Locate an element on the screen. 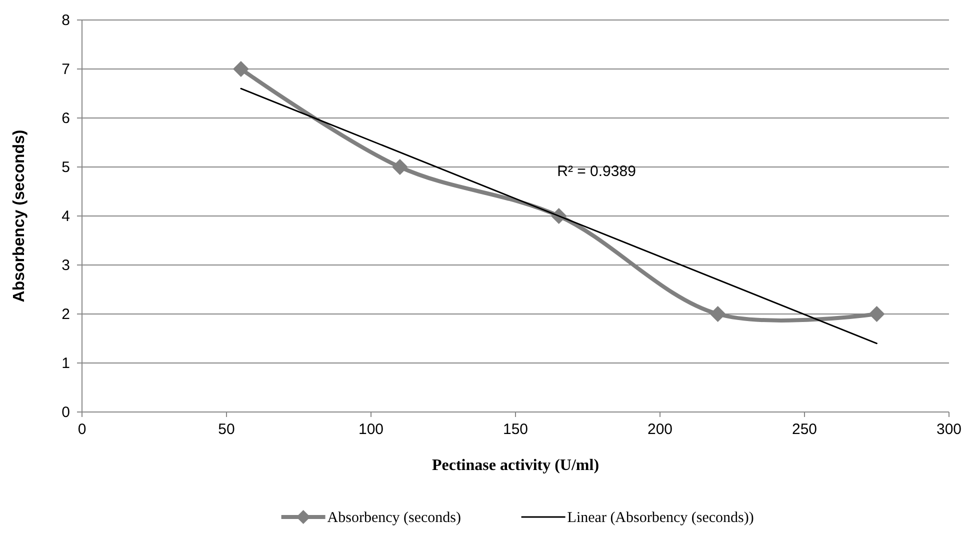 The height and width of the screenshot is (541, 971). x-tick-label: 150 is located at coordinates (515, 429).